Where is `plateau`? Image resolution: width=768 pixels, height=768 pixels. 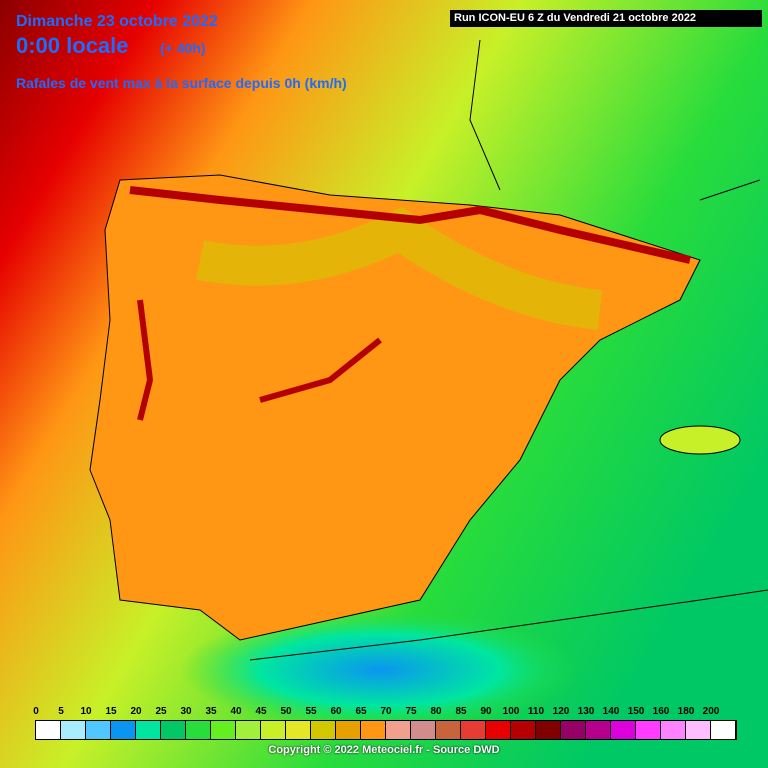
plateau is located at coordinates (399, 268).